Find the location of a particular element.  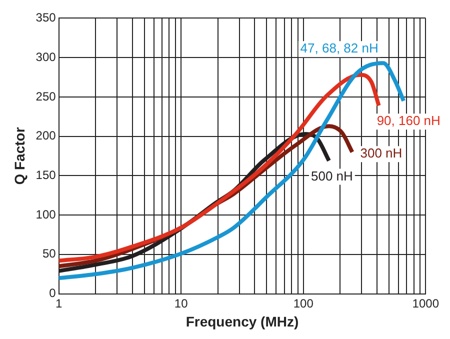

x-tick-label: 10 is located at coordinates (181, 303).